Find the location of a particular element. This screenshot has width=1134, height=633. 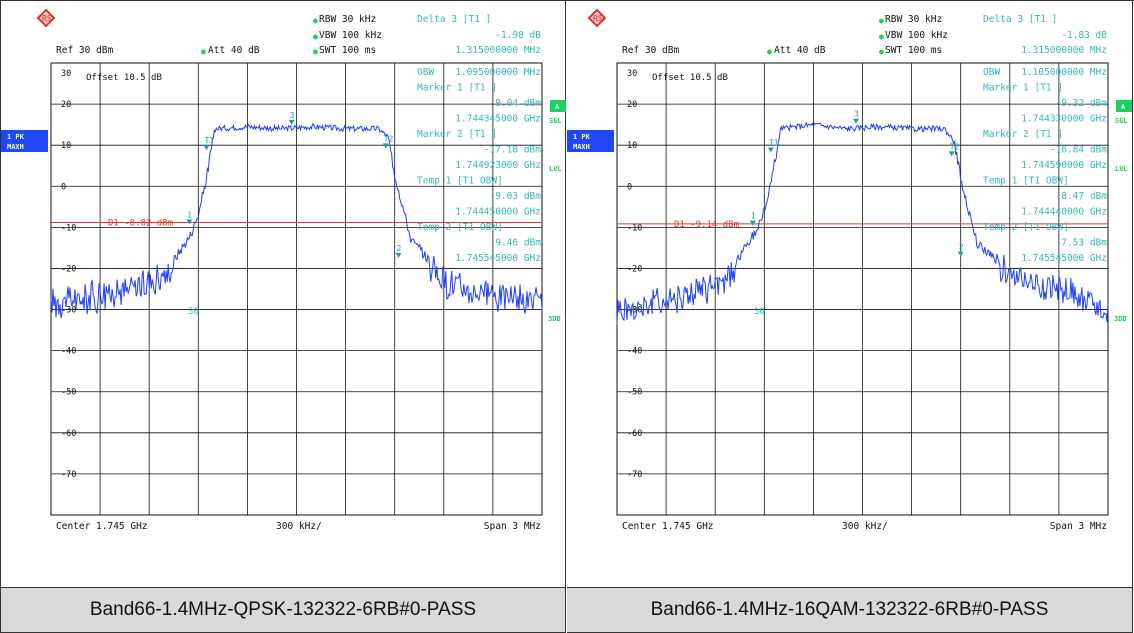

logo-icon: RS is located at coordinates (46, 18).